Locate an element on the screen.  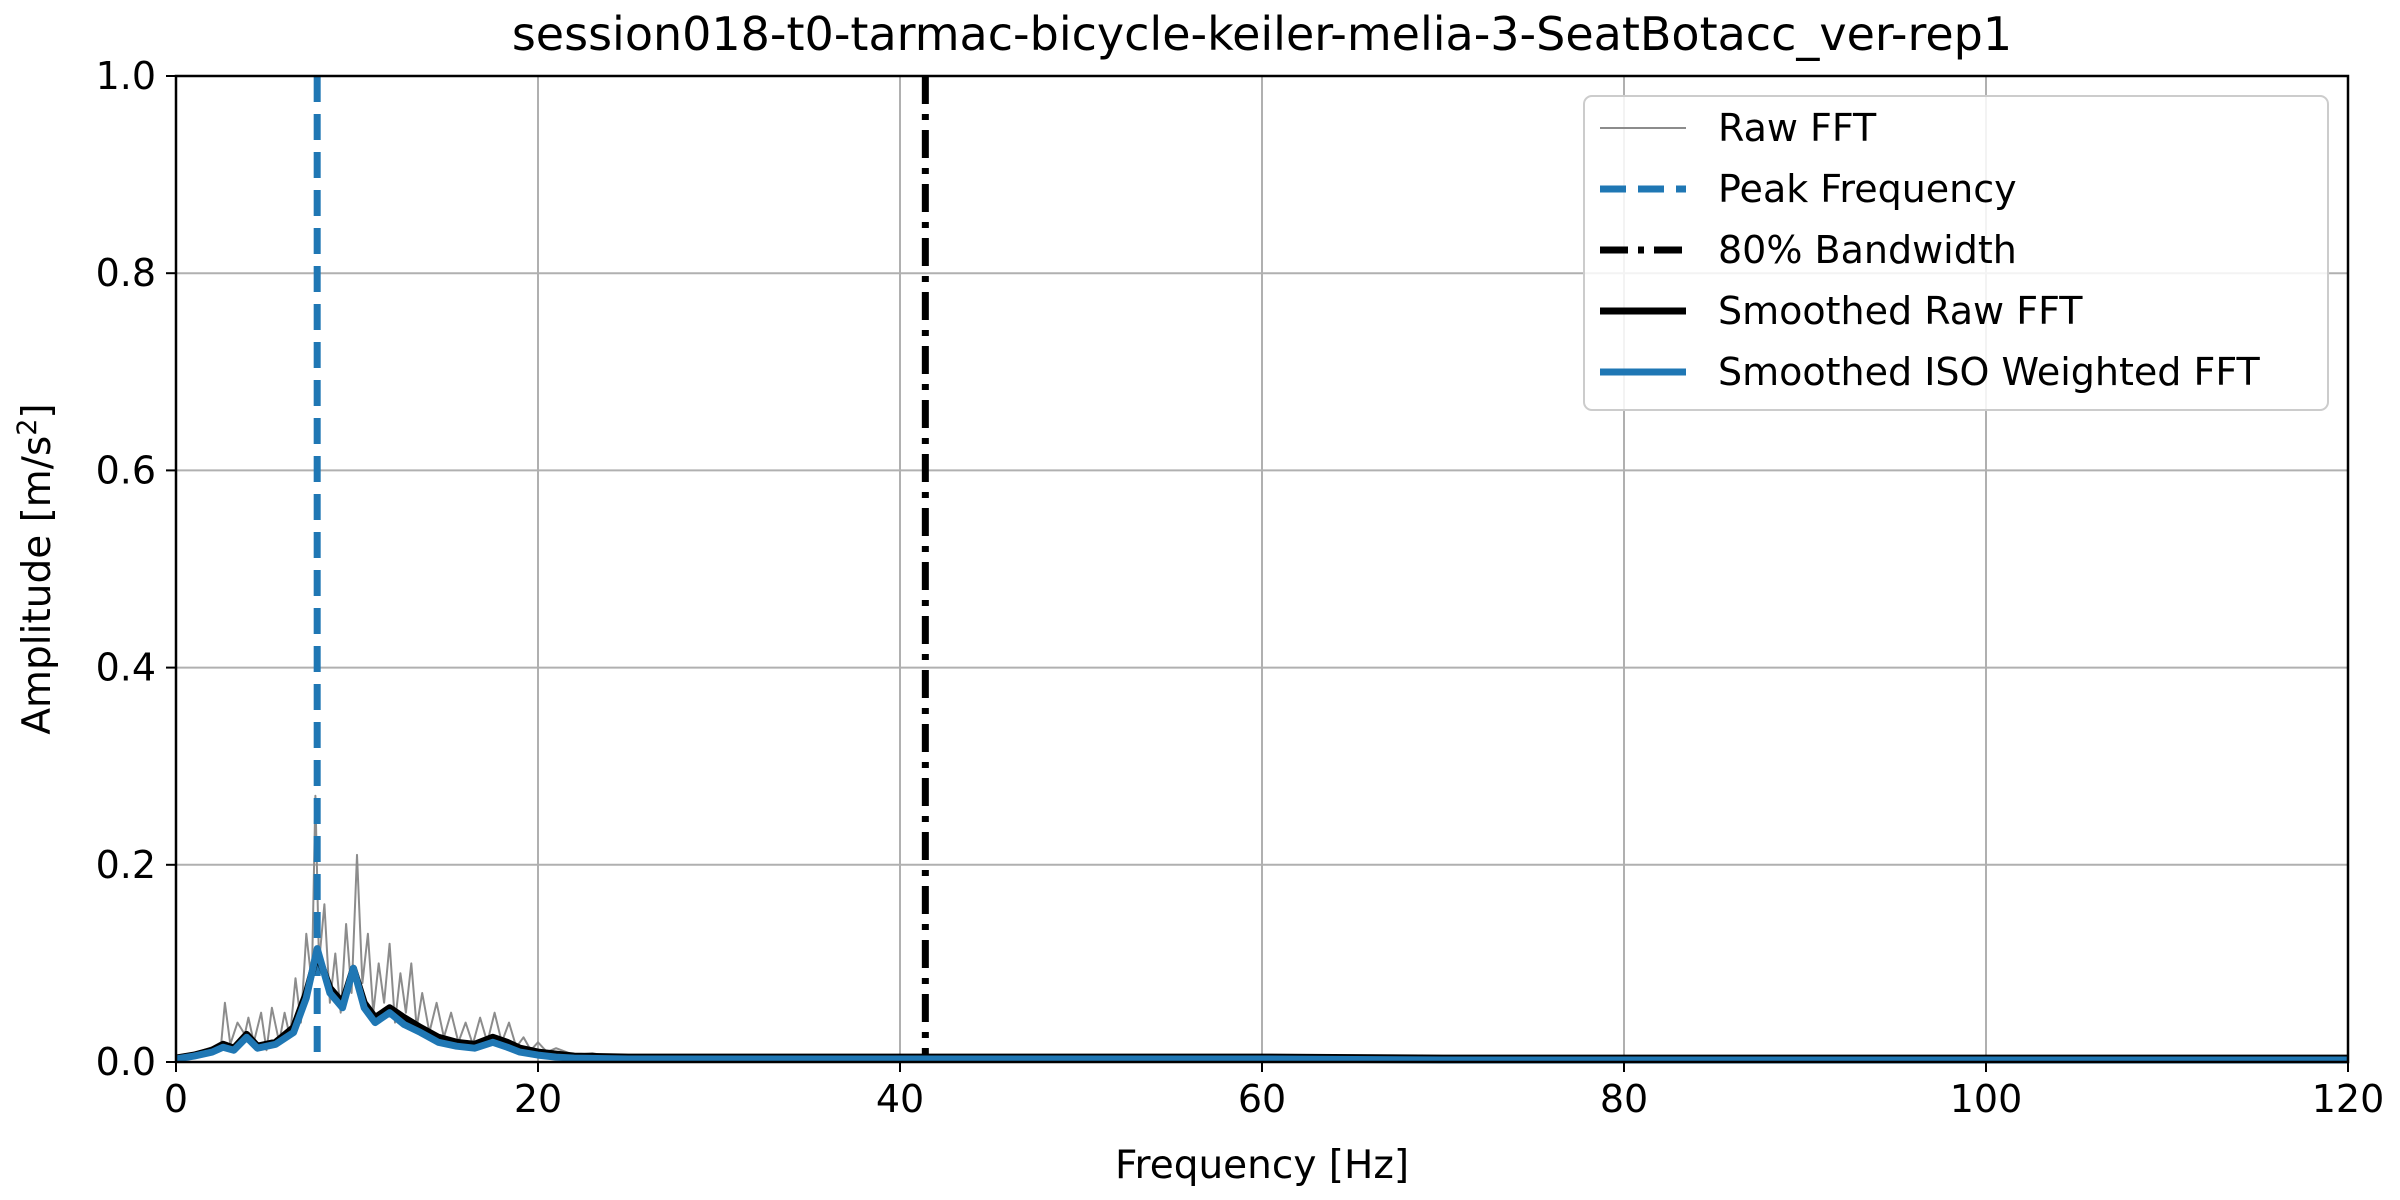
y-axis-title-superscript: 2 is located at coordinates (27, 427).